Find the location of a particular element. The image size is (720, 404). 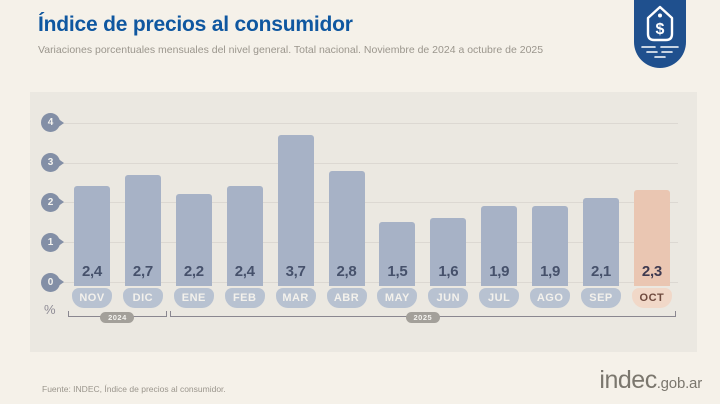

bar-nov: 2,4 is located at coordinates (92, 236).